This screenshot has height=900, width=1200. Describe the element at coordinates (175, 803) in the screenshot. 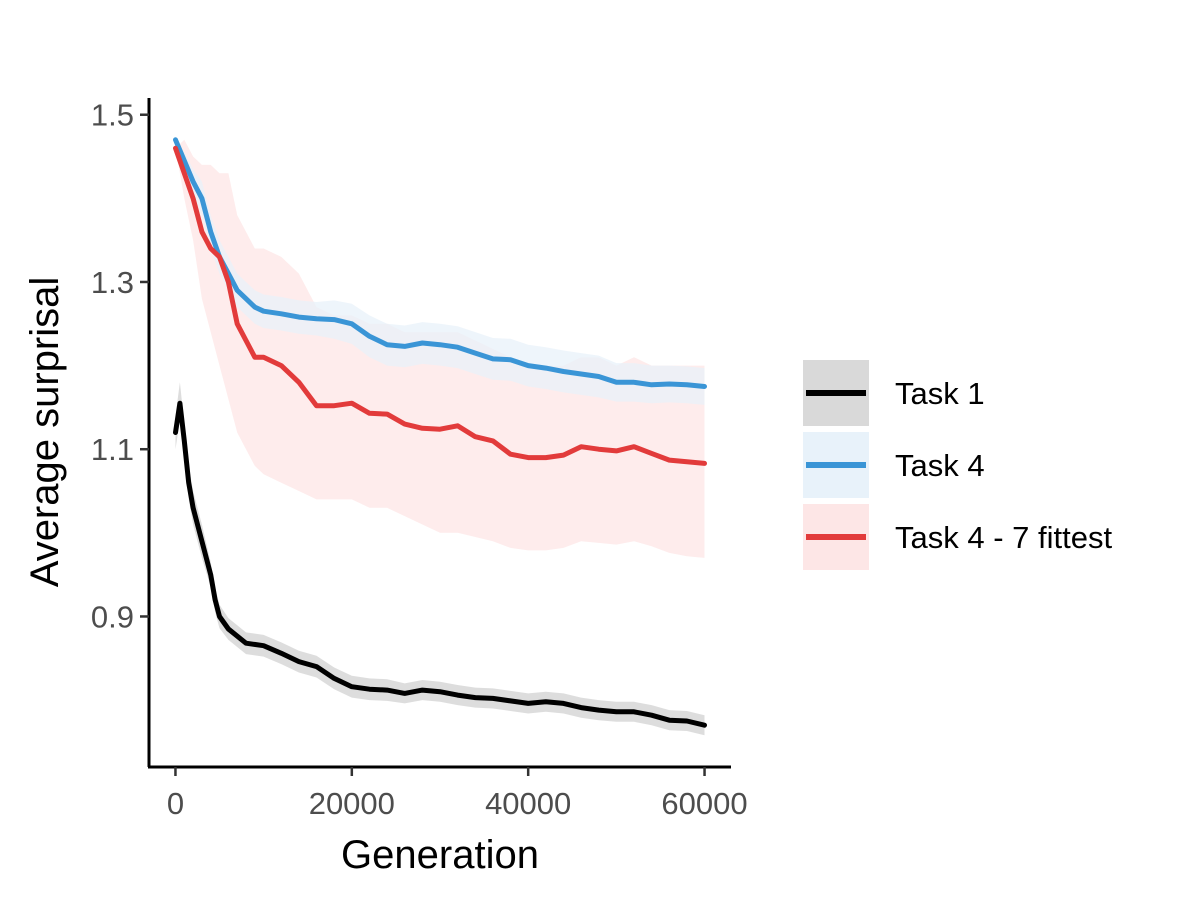

I see `x-tick-label: 0` at that location.